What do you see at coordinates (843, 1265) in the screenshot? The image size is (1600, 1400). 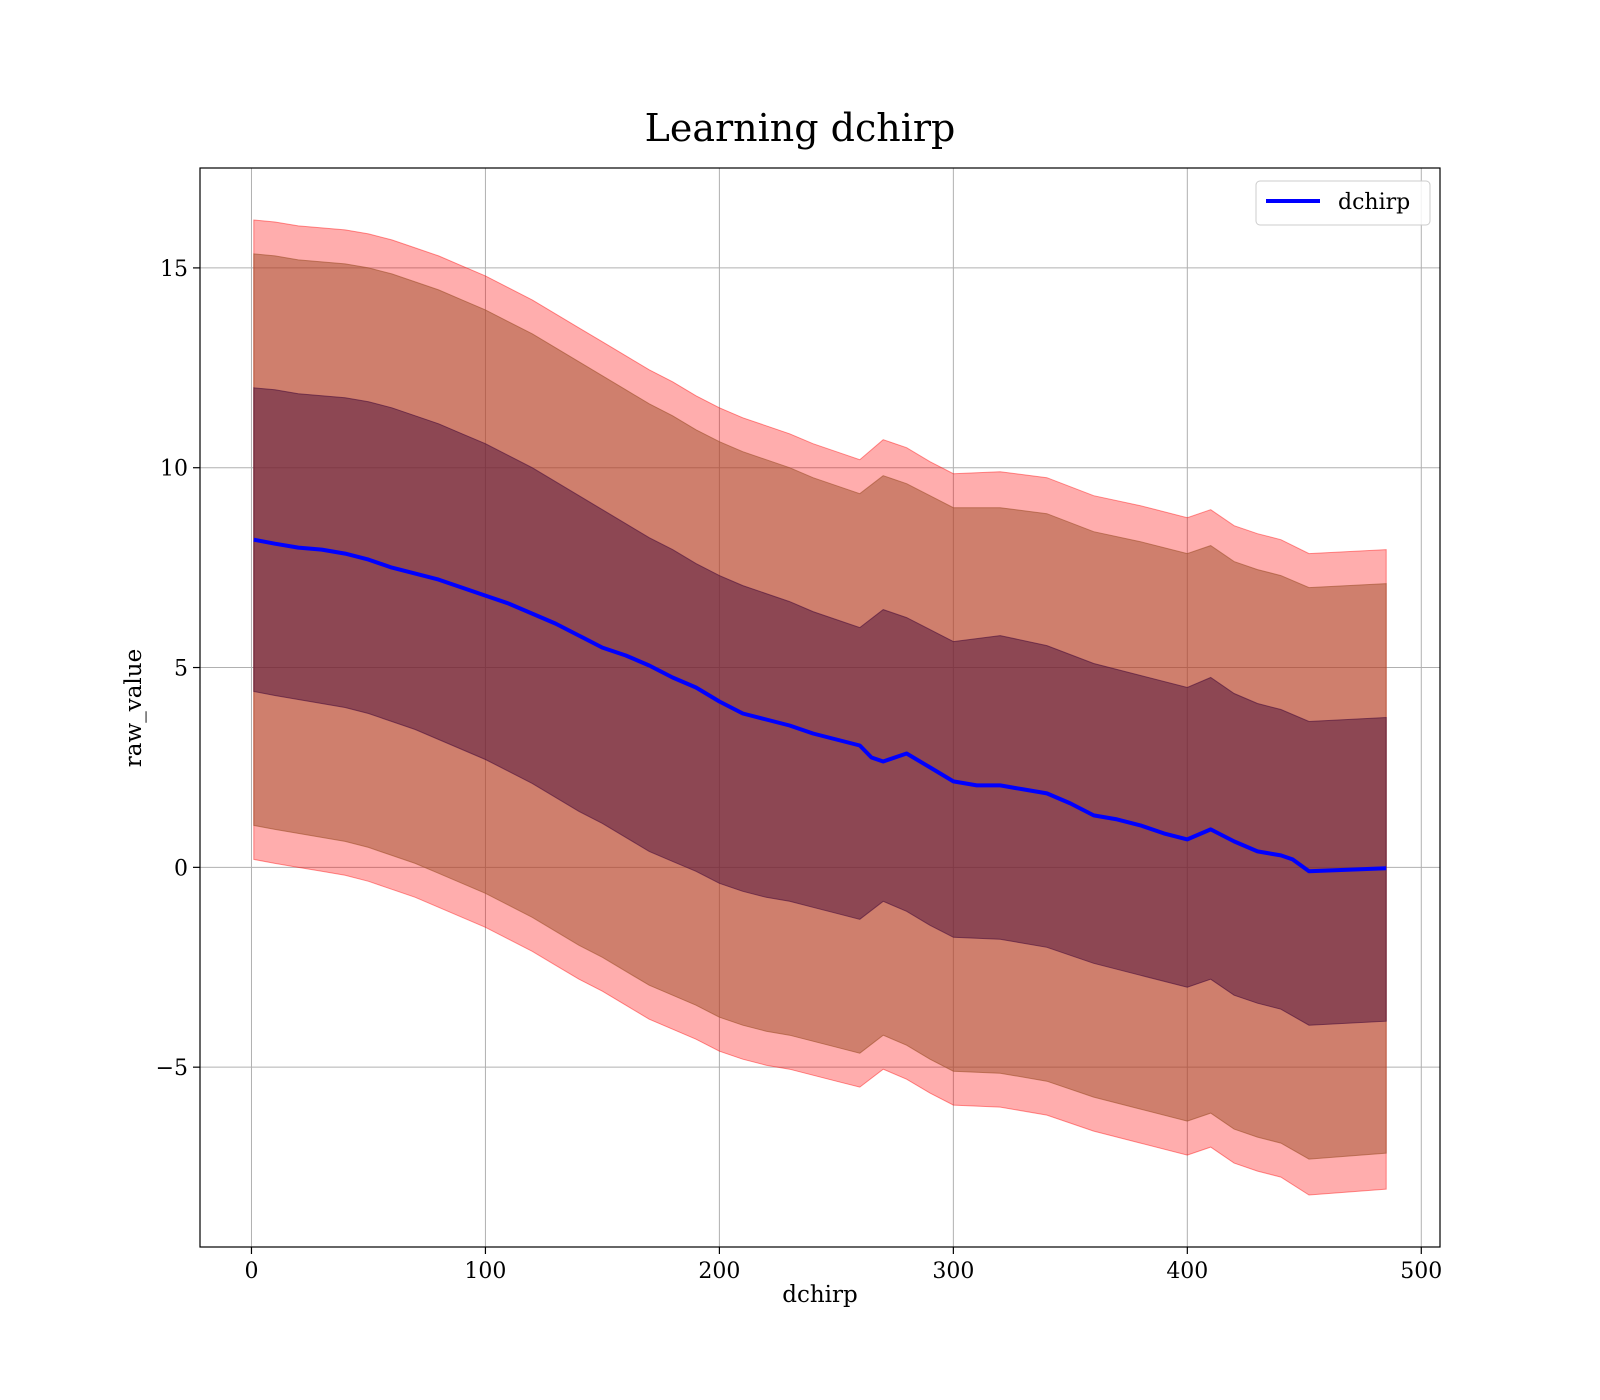 I see `x-axis-ticks: 0 100 200 300 400 500` at bounding box center [843, 1265].